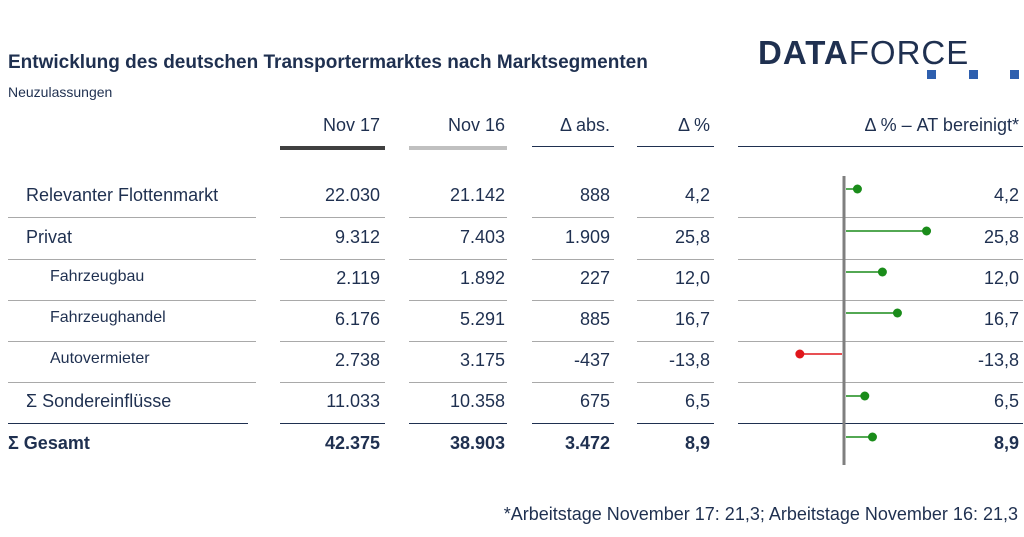  I want to click on logo-text-bold: DATA, so click(803, 52).